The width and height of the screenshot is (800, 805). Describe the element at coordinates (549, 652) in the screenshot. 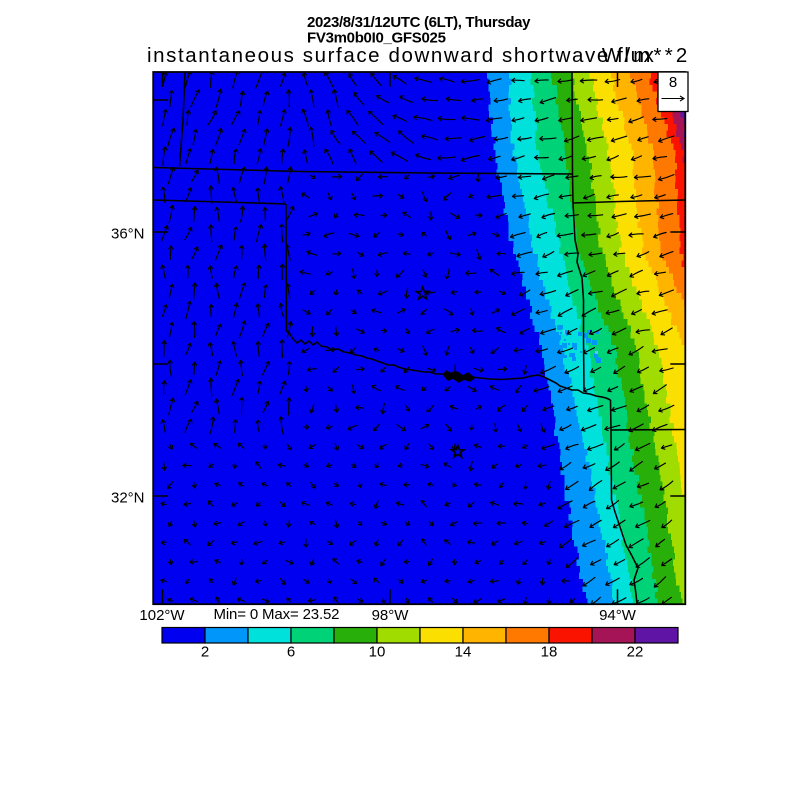

I see `svg-text: 18` at that location.